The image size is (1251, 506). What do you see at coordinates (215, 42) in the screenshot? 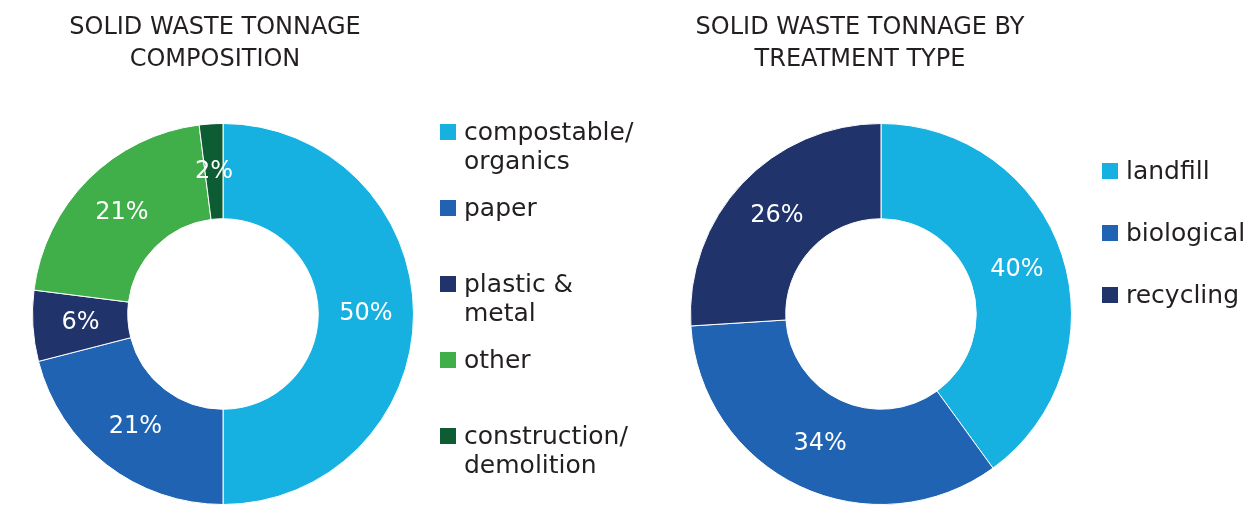
I see `chart-title: SOLID WASTE TONNAGE COMPOSITION` at bounding box center [215, 42].